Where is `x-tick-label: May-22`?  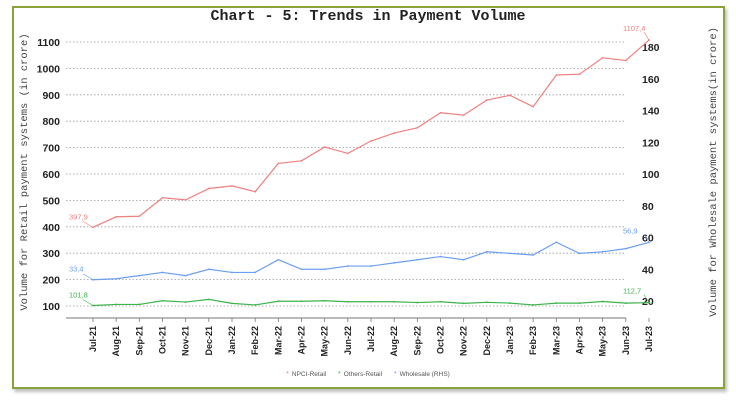 x-tick-label: May-22 is located at coordinates (325, 341).